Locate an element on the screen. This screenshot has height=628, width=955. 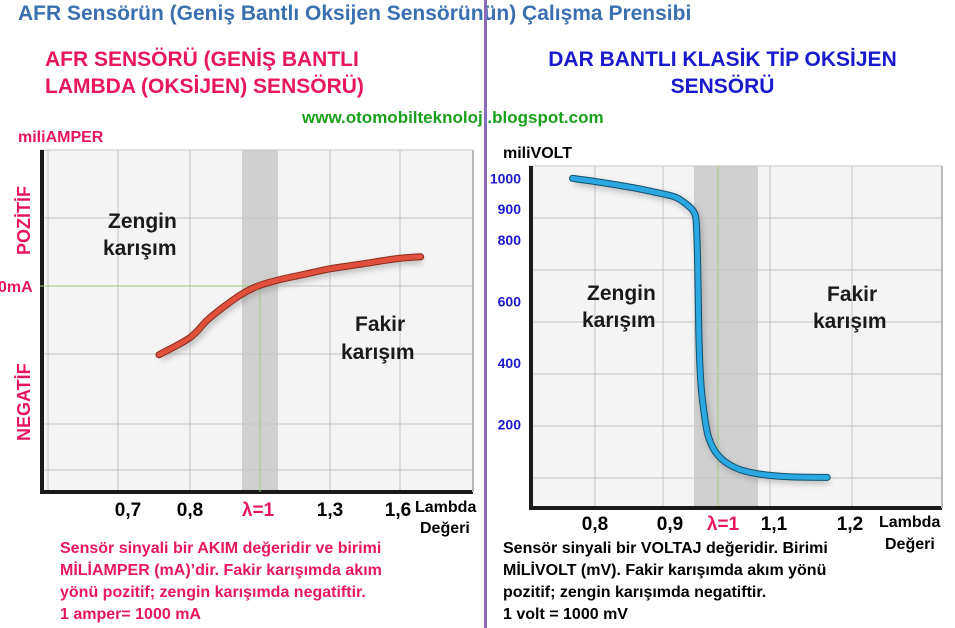
afr-x-axis-label-2: Değeri is located at coordinates (445, 528).